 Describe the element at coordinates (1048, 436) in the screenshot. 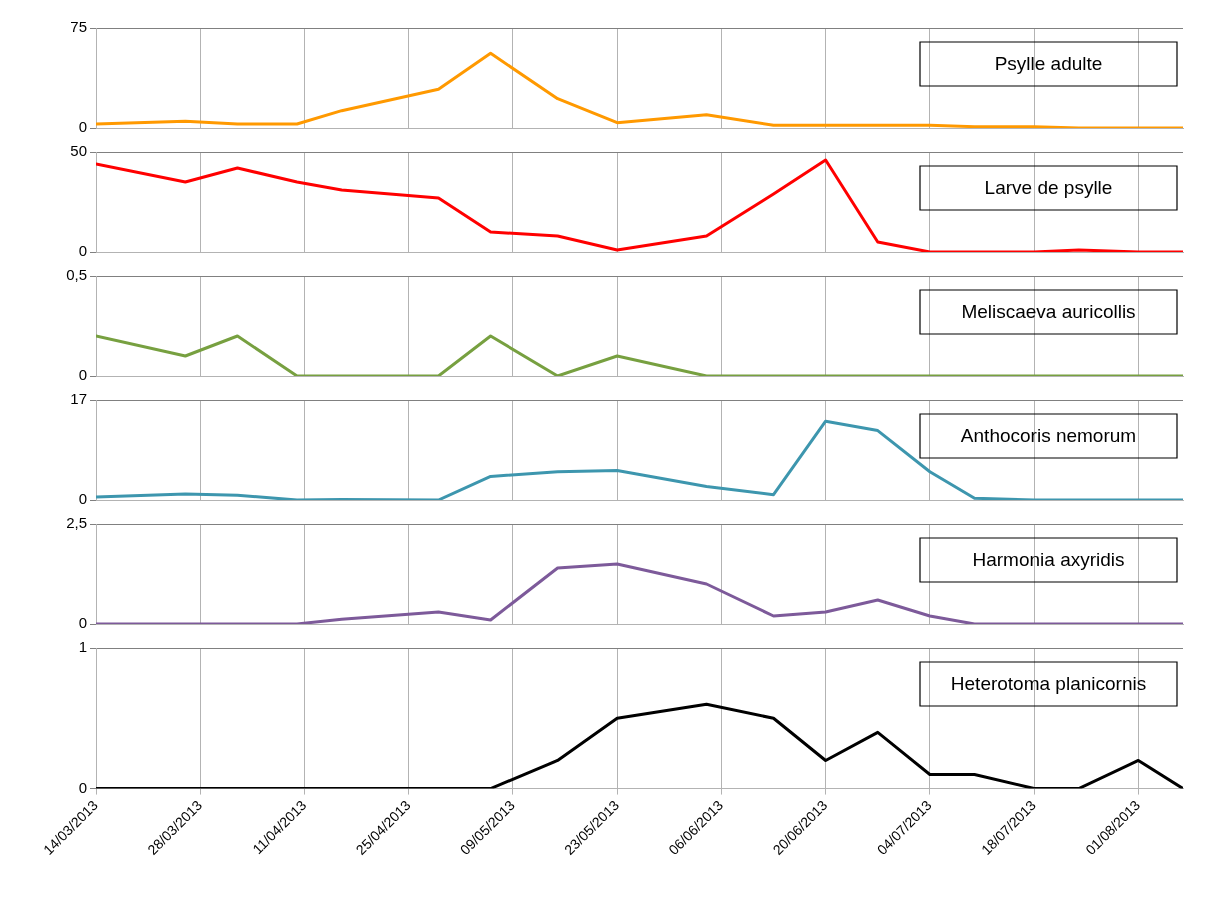

I see `series-label: Anthocoris nemorum` at that location.